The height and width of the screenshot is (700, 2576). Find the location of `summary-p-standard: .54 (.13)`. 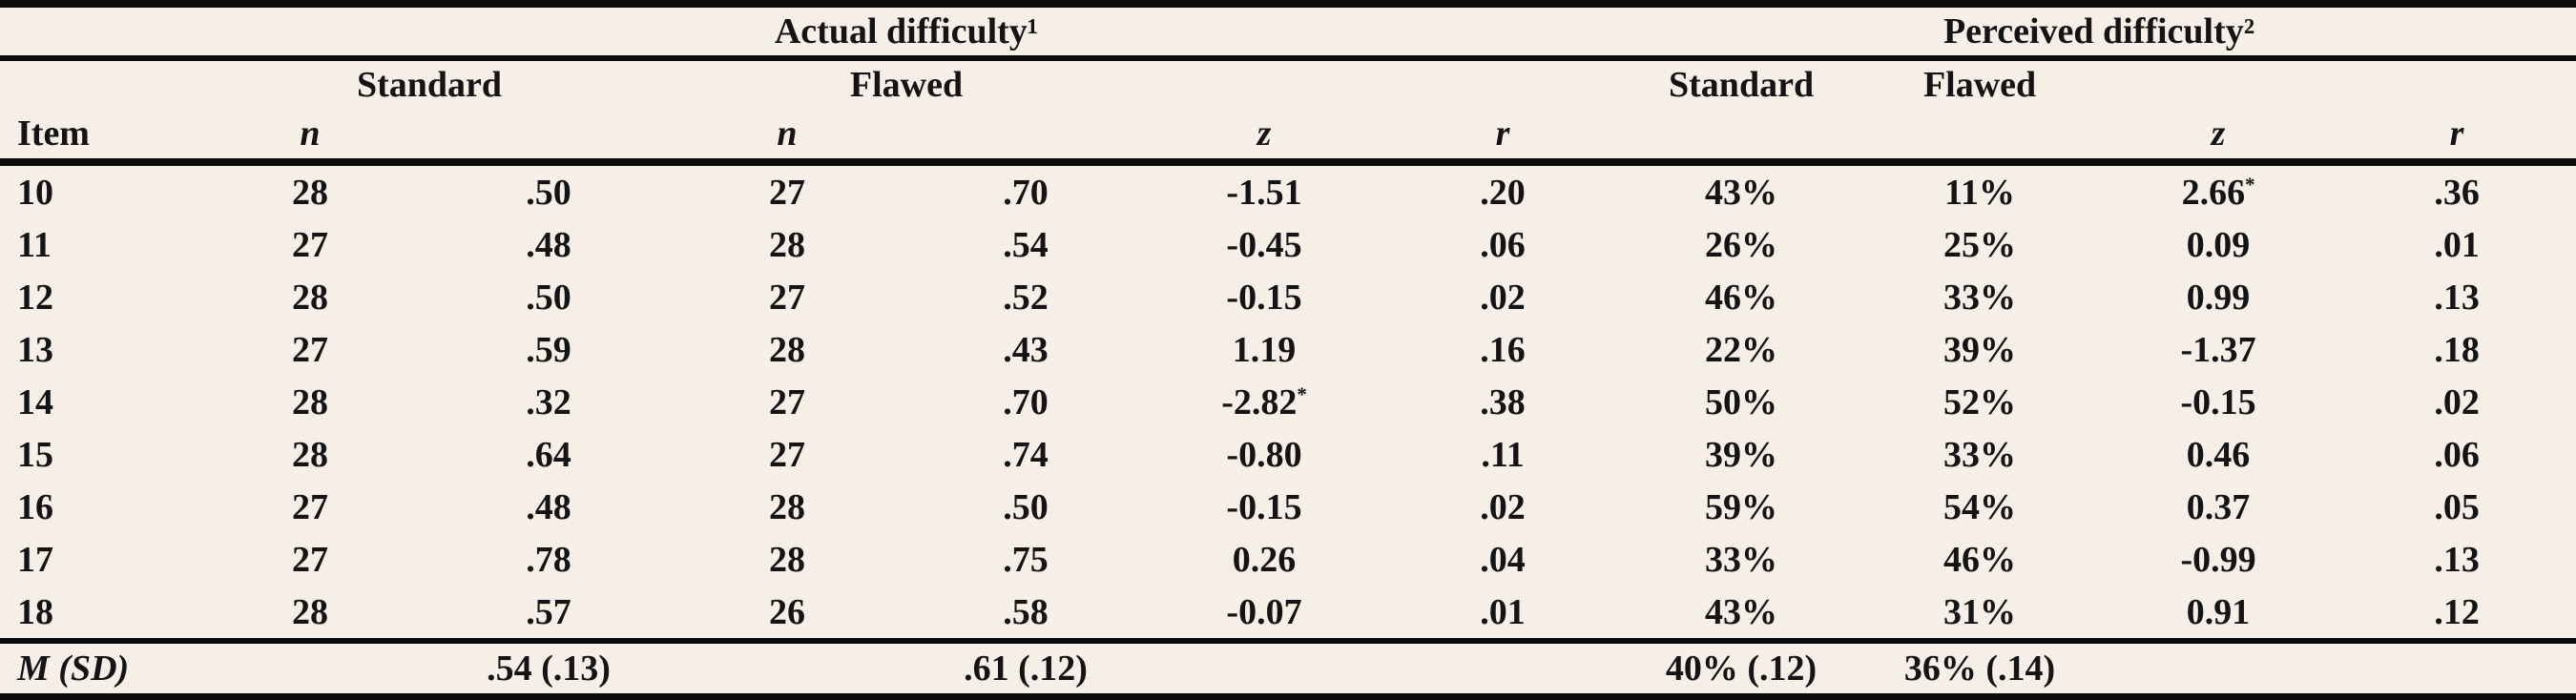

summary-p-standard: .54 (.13) is located at coordinates (548, 670).